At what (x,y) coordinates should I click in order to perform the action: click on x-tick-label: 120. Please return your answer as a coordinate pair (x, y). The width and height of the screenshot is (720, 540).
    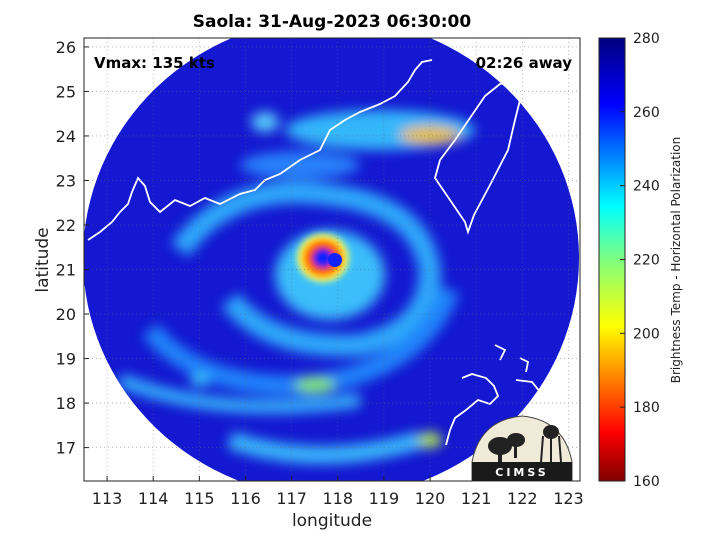
    Looking at the image, I should click on (430, 498).